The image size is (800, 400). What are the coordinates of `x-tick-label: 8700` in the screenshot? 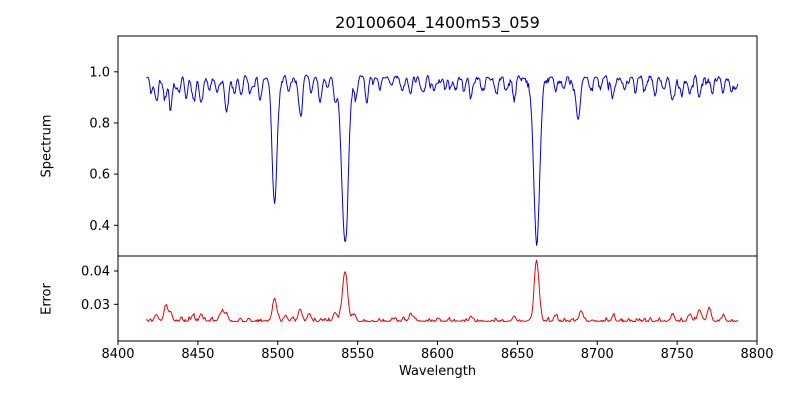 It's located at (597, 354).